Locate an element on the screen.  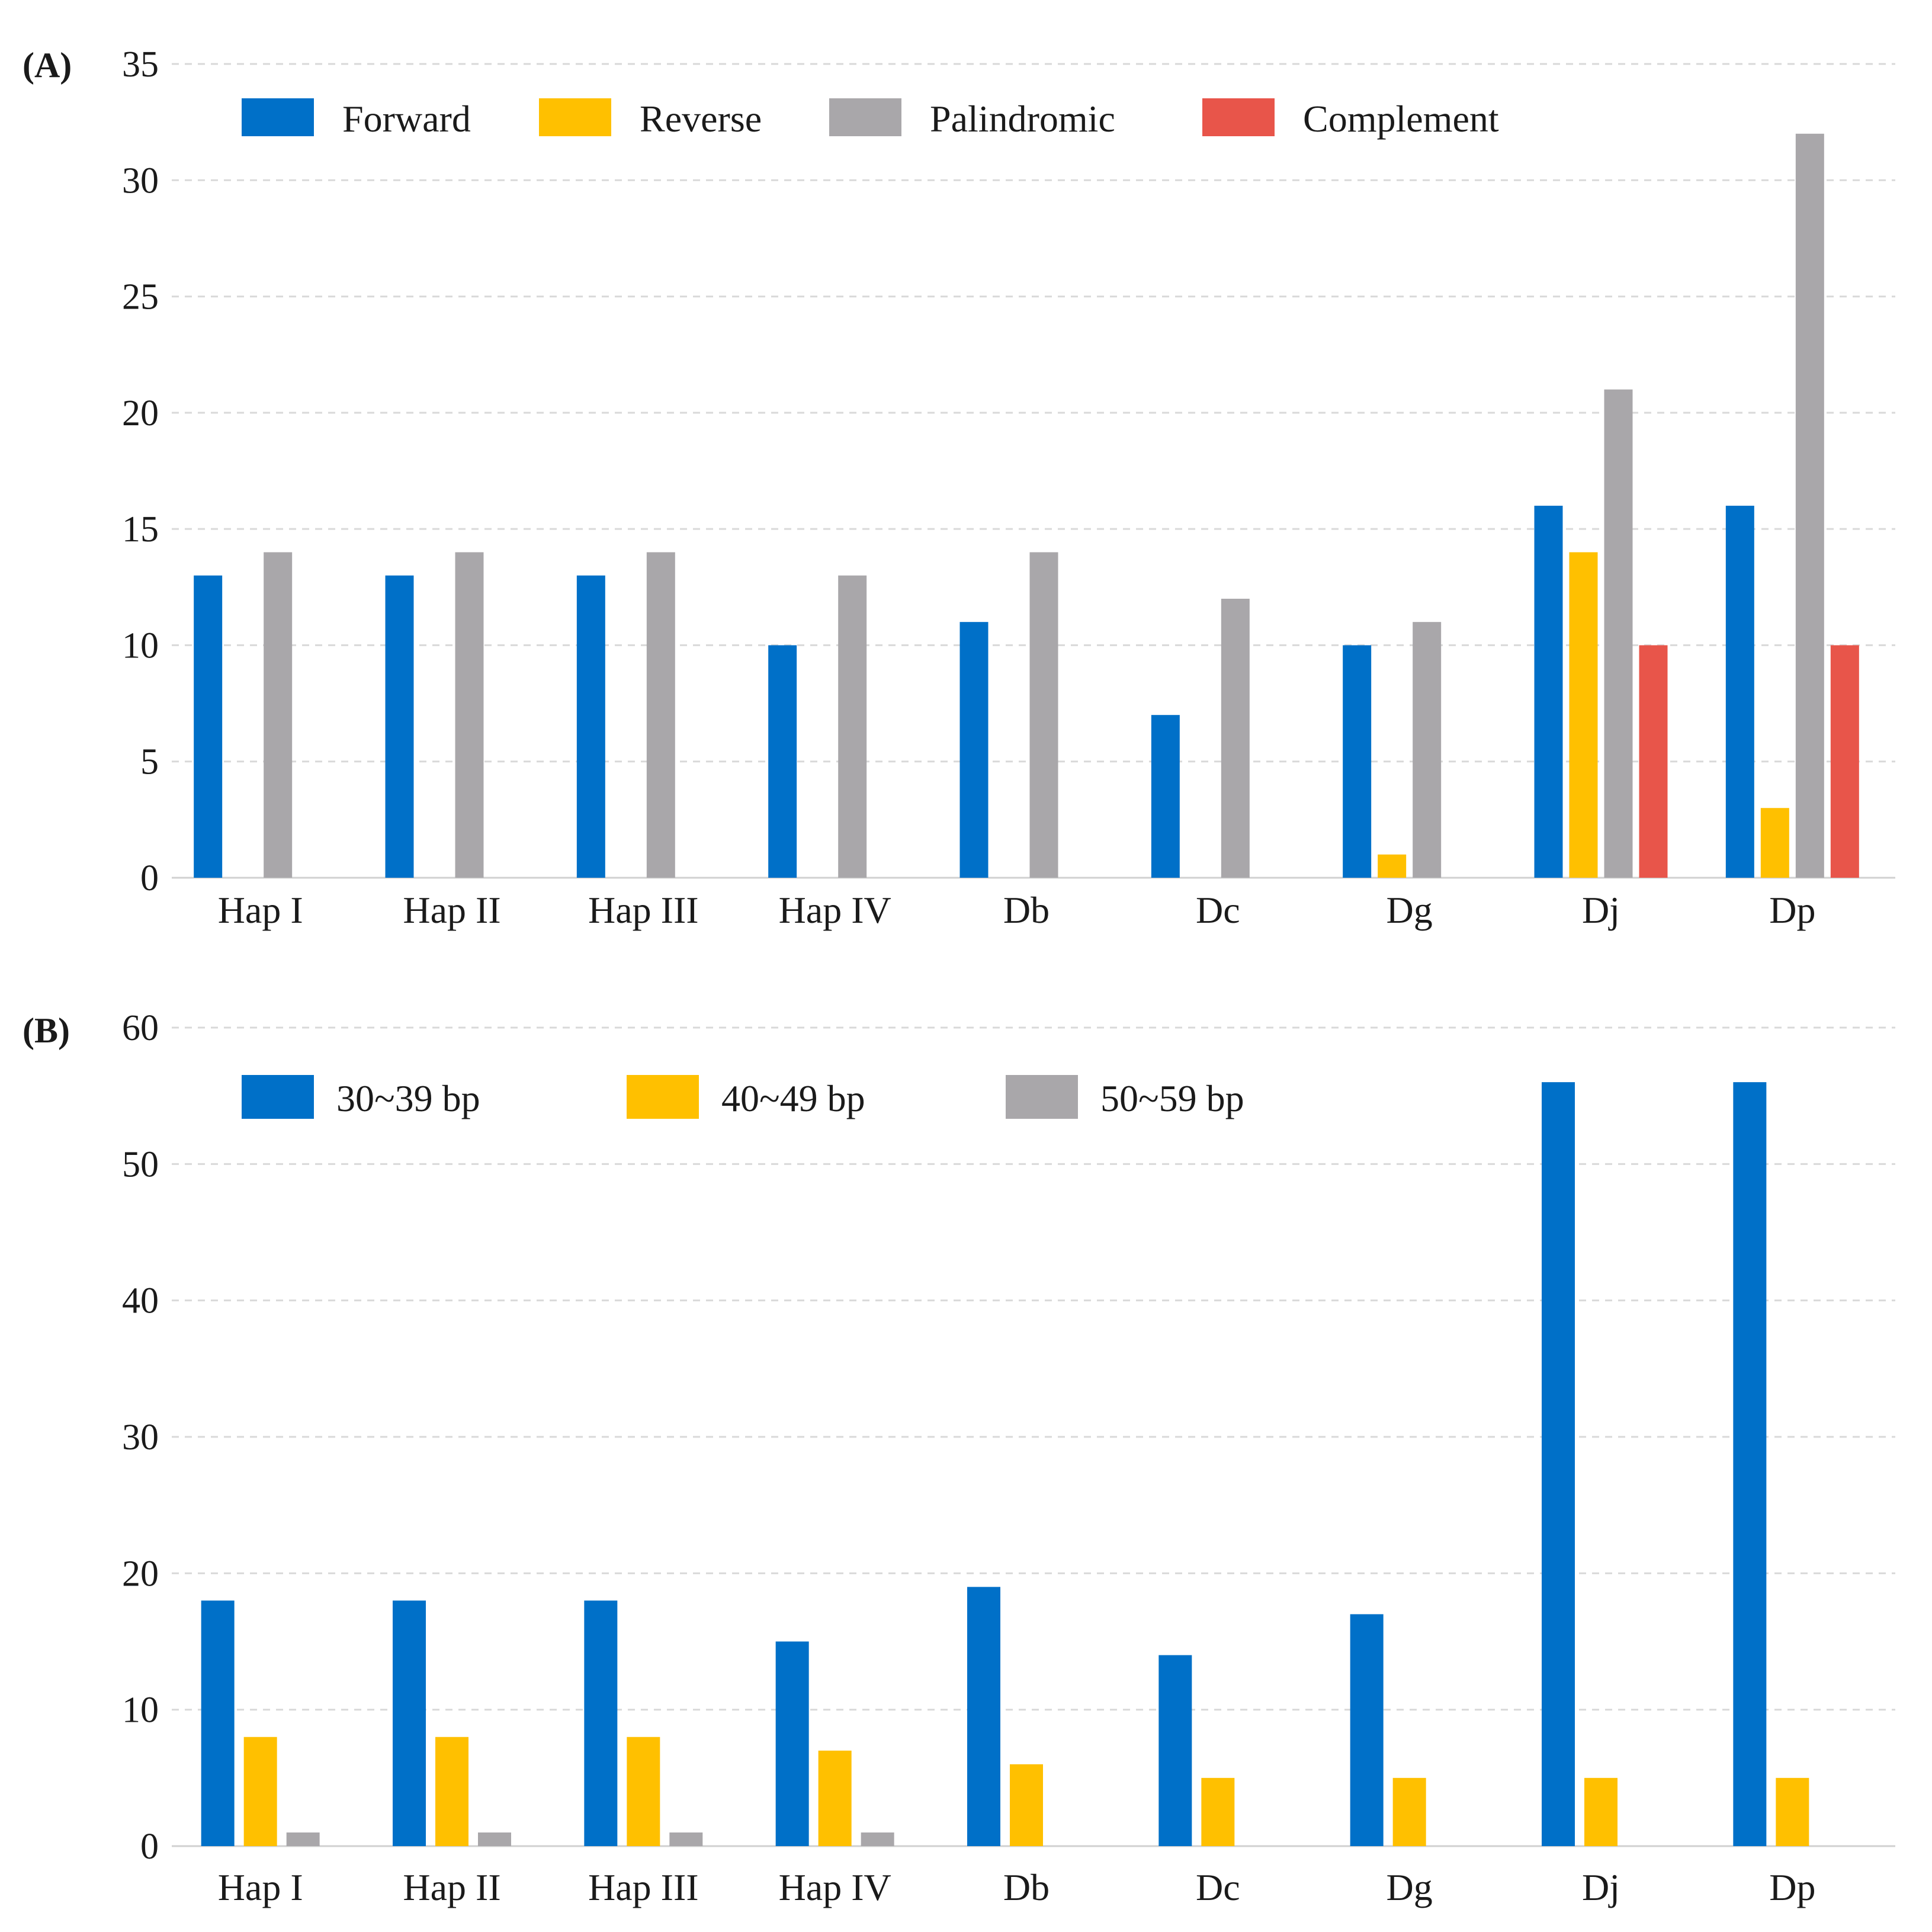
panel-b-category-label: Dp is located at coordinates (1792, 1887).